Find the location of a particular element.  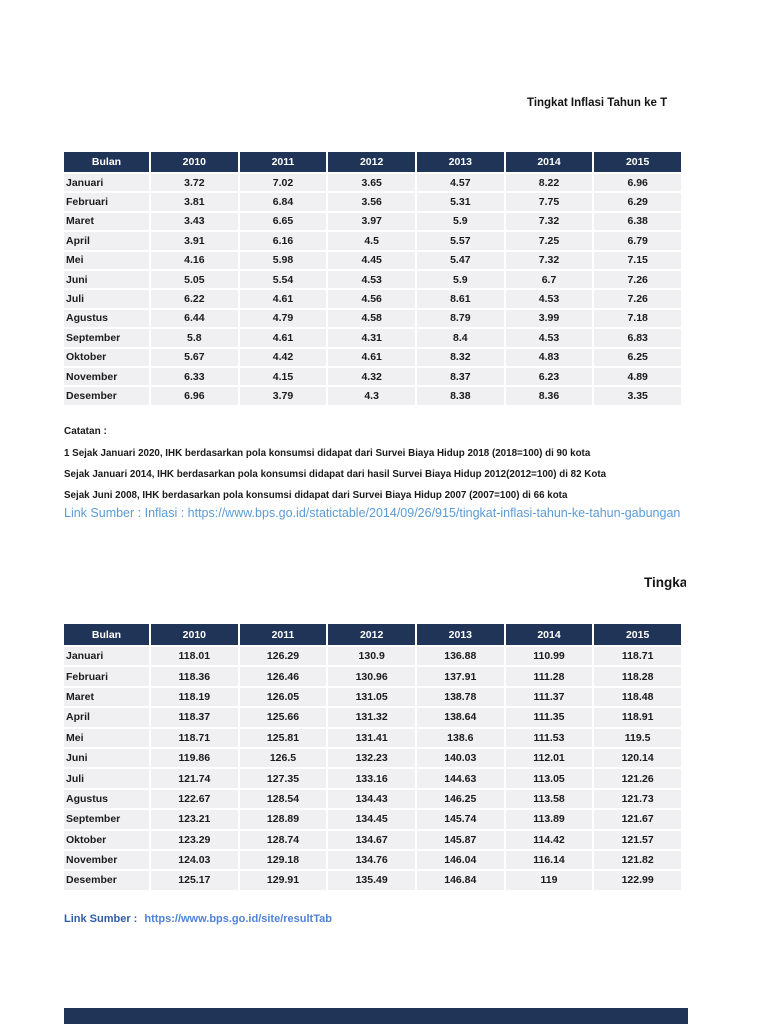

value-cell: 132.23 is located at coordinates (371, 758).